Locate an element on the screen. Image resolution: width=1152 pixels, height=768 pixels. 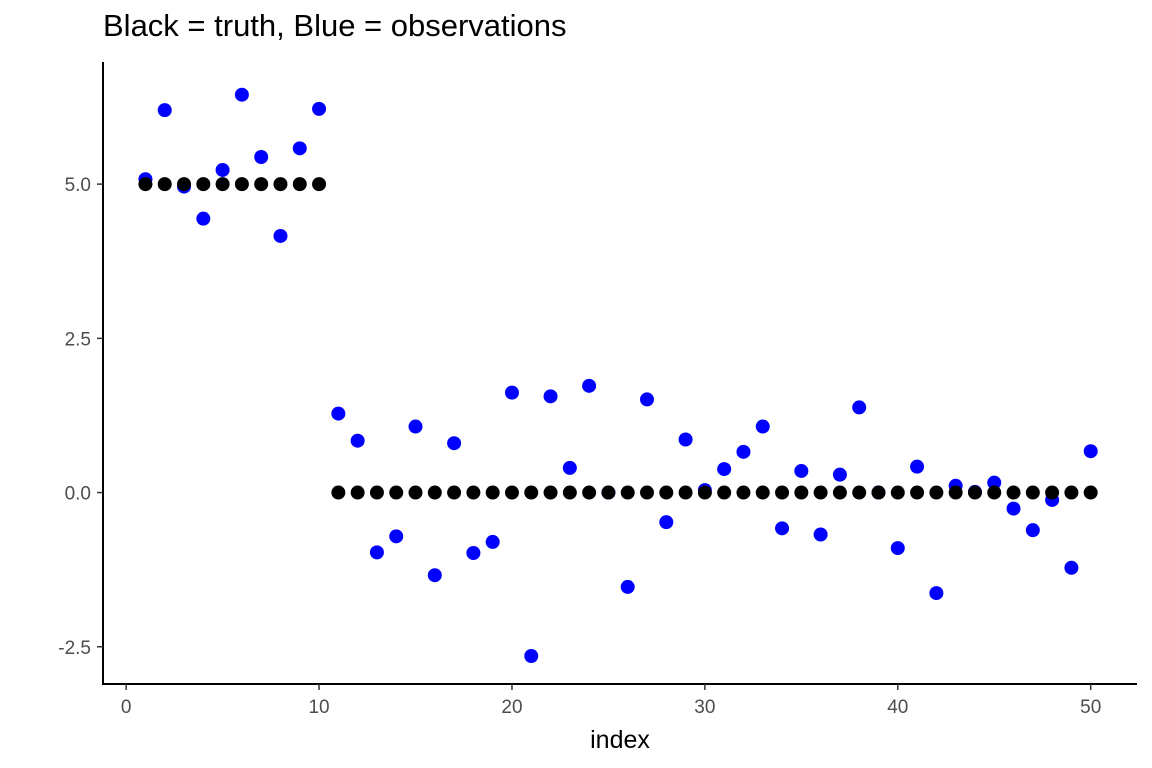
chart-title: Black = truth, Blue = observations is located at coordinates (335, 25).